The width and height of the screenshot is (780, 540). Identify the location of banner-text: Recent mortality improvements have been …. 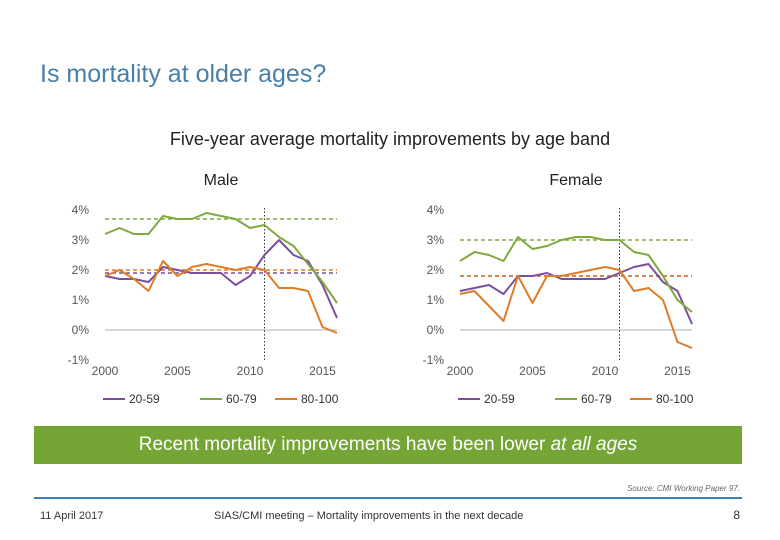
(344, 444).